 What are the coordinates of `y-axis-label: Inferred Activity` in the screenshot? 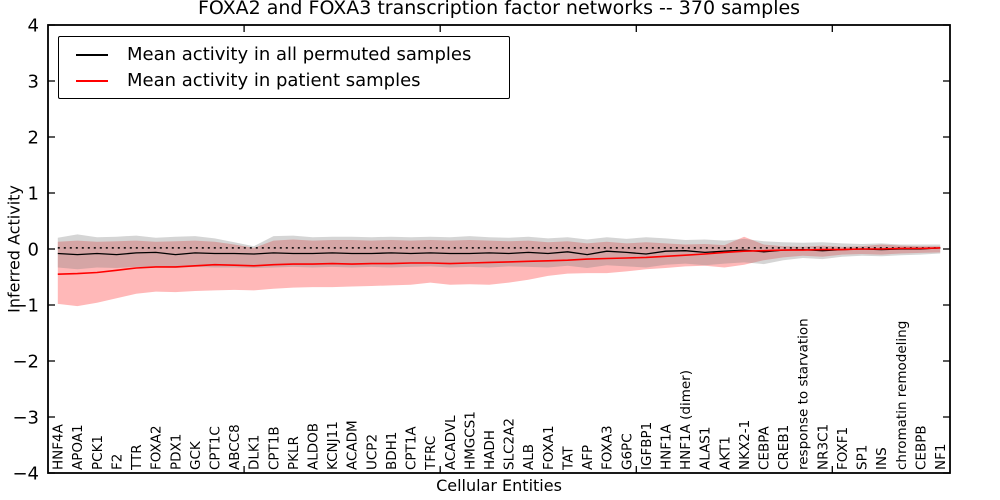 It's located at (14, 249).